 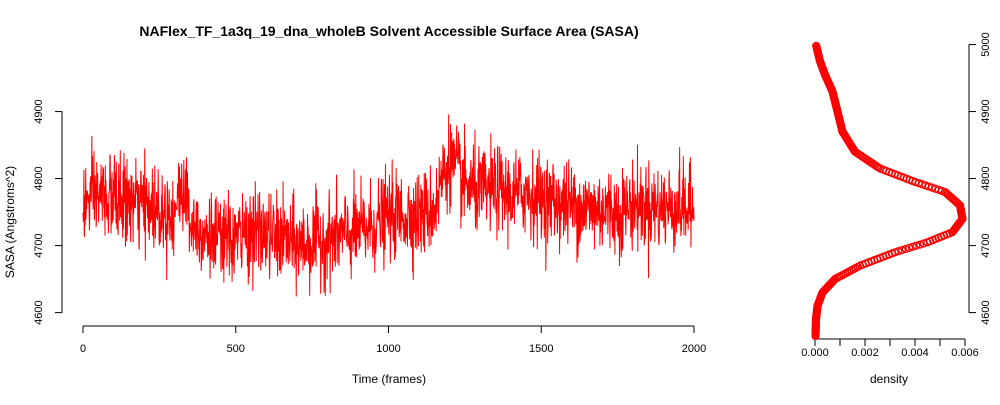 What do you see at coordinates (236, 349) in the screenshot?
I see `x-tick-label: 500` at bounding box center [236, 349].